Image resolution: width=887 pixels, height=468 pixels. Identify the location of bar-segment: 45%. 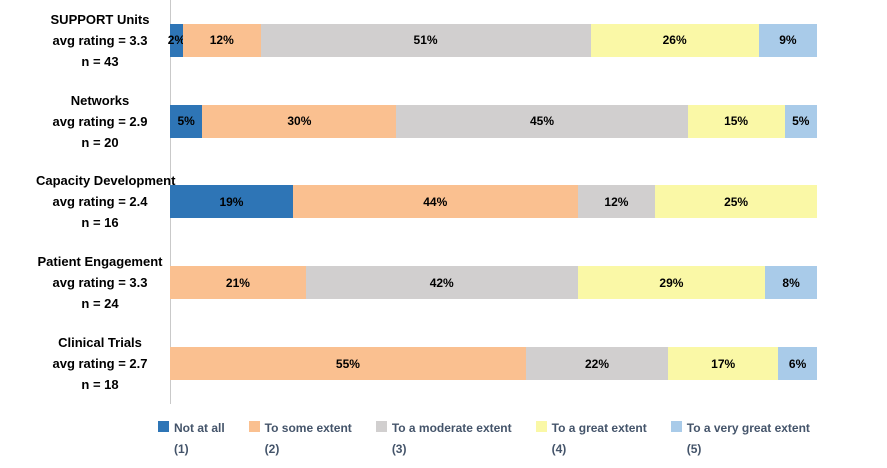
(542, 121).